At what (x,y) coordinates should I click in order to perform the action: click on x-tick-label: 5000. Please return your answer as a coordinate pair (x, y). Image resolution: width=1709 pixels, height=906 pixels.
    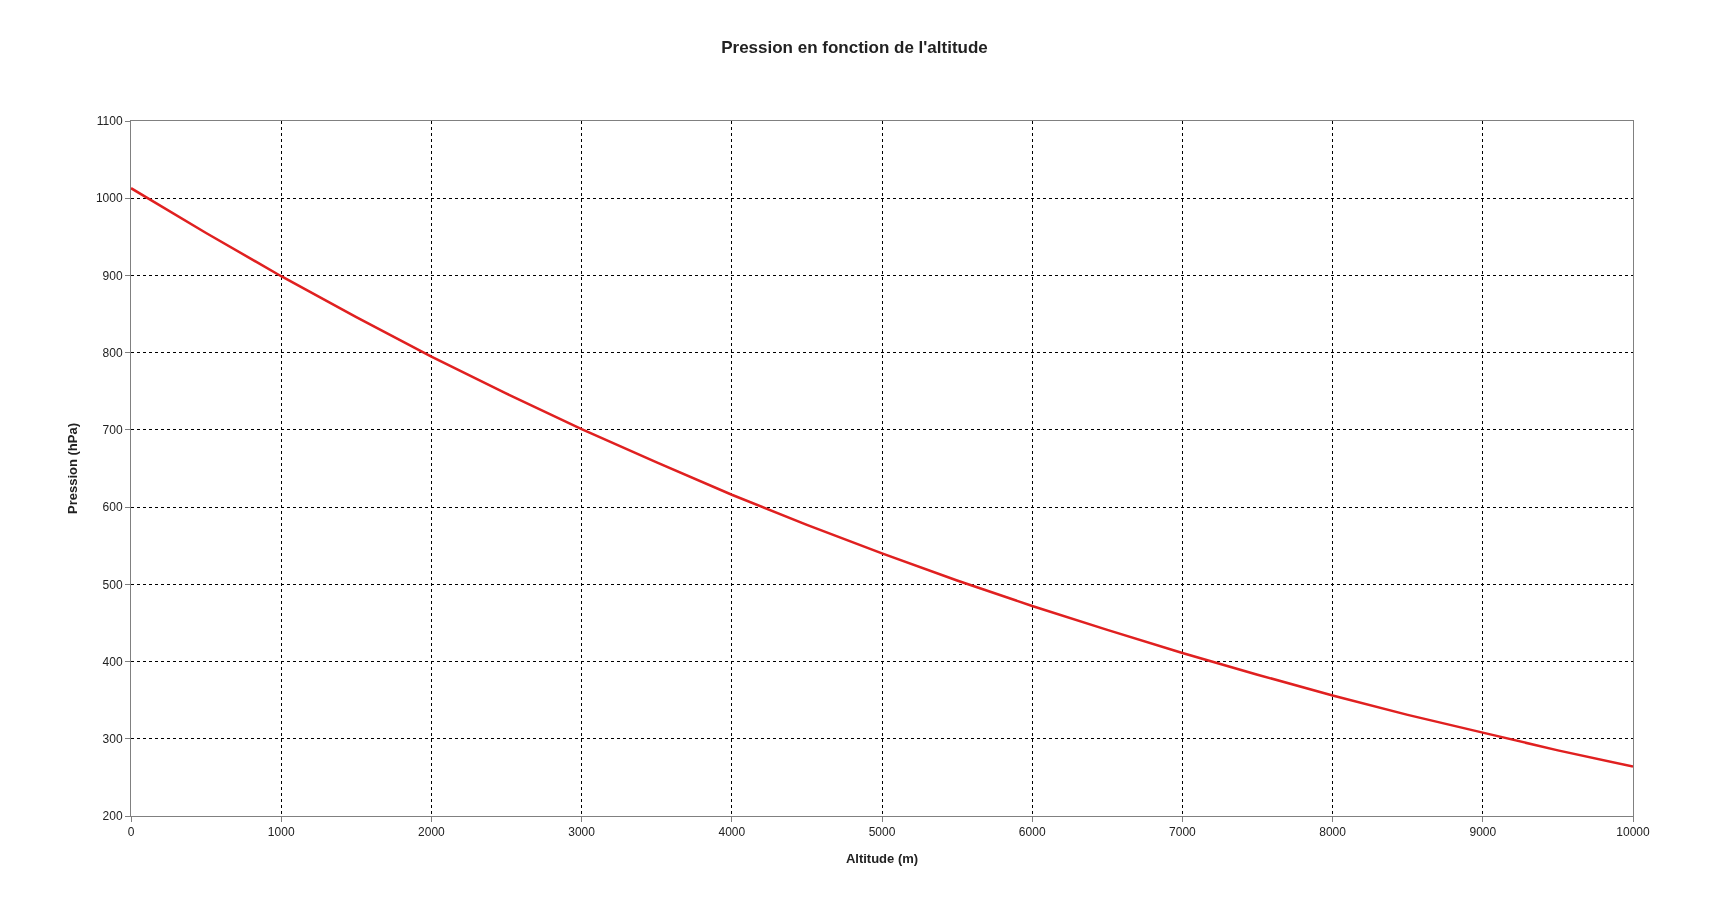
    Looking at the image, I should click on (882, 832).